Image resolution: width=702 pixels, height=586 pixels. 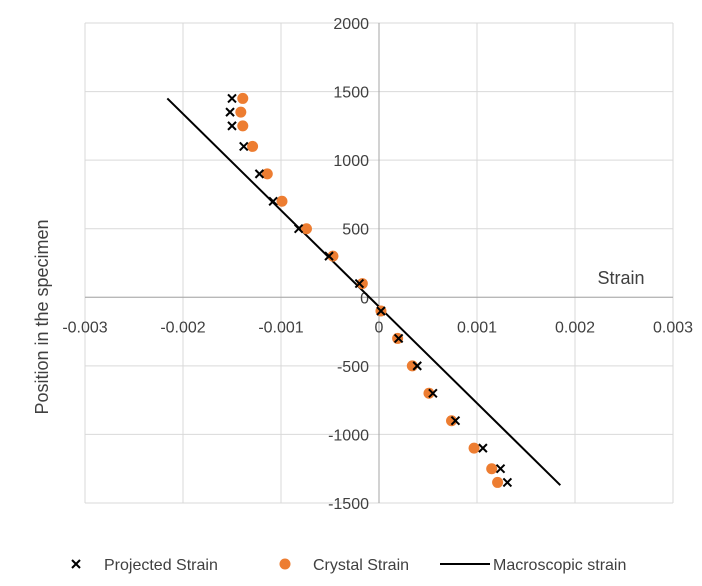 I want to click on y-tick-label: -1000, so click(x=348, y=435).